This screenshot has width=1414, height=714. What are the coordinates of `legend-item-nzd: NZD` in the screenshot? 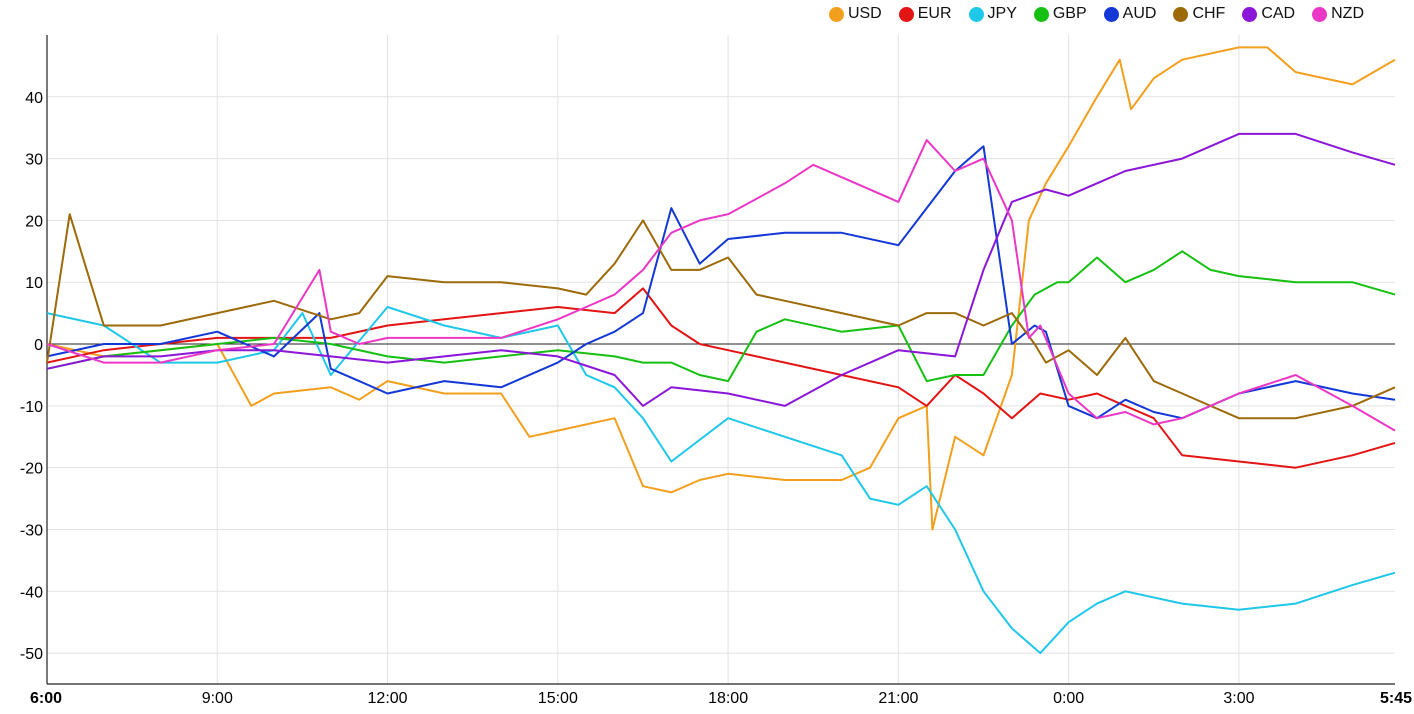 It's located at (1338, 14).